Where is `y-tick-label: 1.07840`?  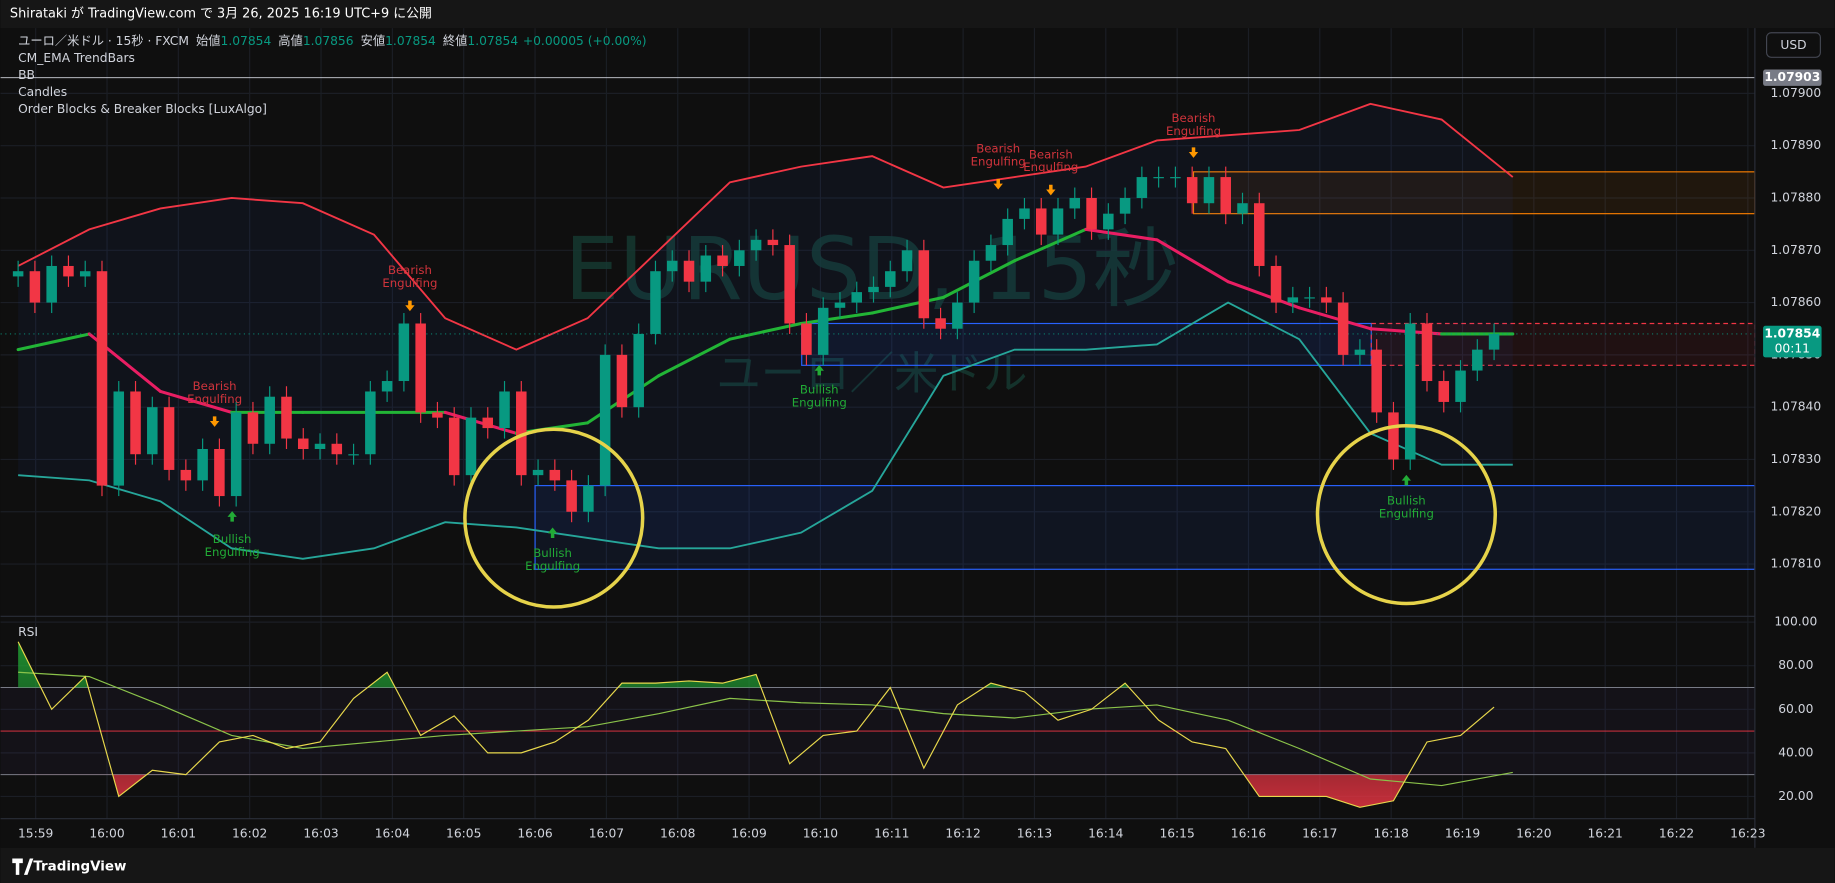 y-tick-label: 1.07840 is located at coordinates (1795, 407).